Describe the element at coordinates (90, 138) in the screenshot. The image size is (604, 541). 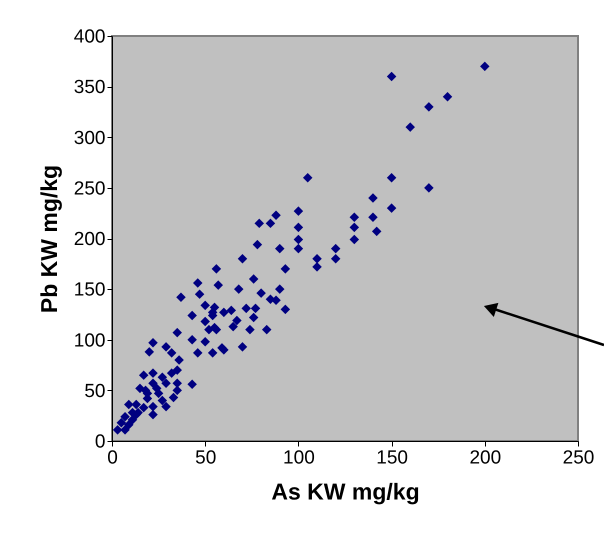
I see `y-tick-label: 300` at that location.